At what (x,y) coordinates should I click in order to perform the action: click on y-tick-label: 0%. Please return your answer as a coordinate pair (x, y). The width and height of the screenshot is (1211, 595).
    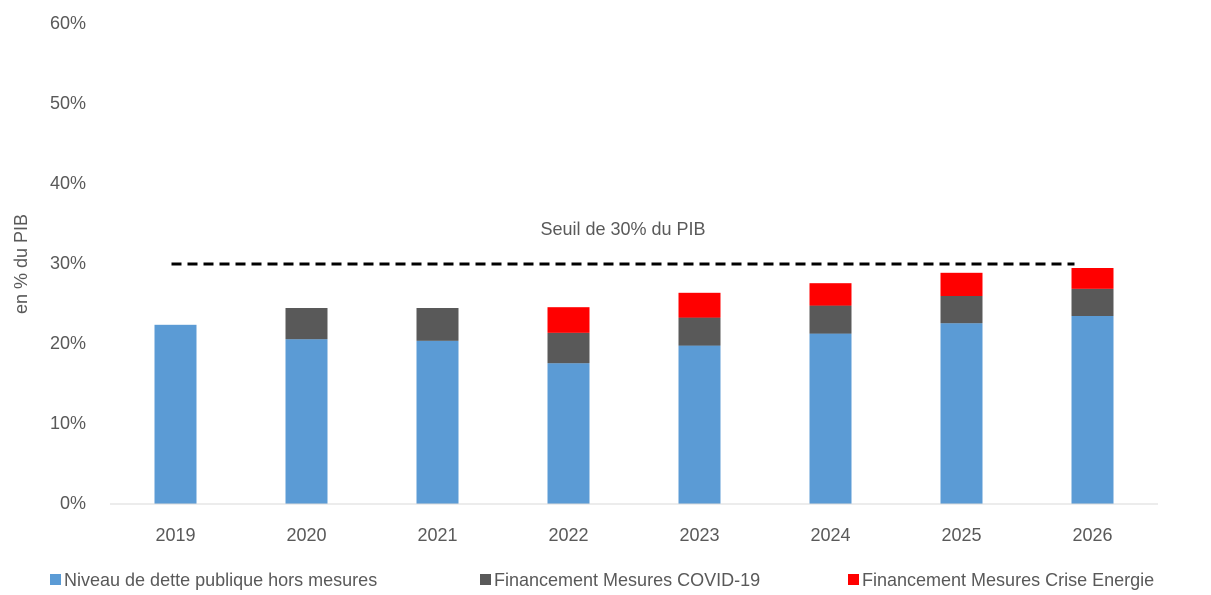
    Looking at the image, I should click on (73, 503).